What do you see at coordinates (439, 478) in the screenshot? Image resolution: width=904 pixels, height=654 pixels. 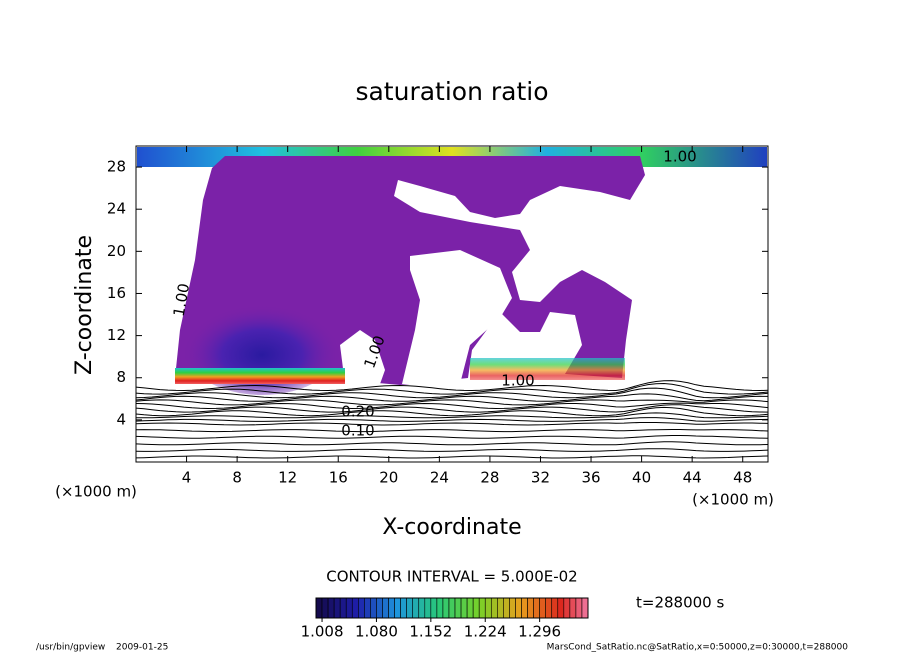 I see `x-tick-label: 24` at bounding box center [439, 478].